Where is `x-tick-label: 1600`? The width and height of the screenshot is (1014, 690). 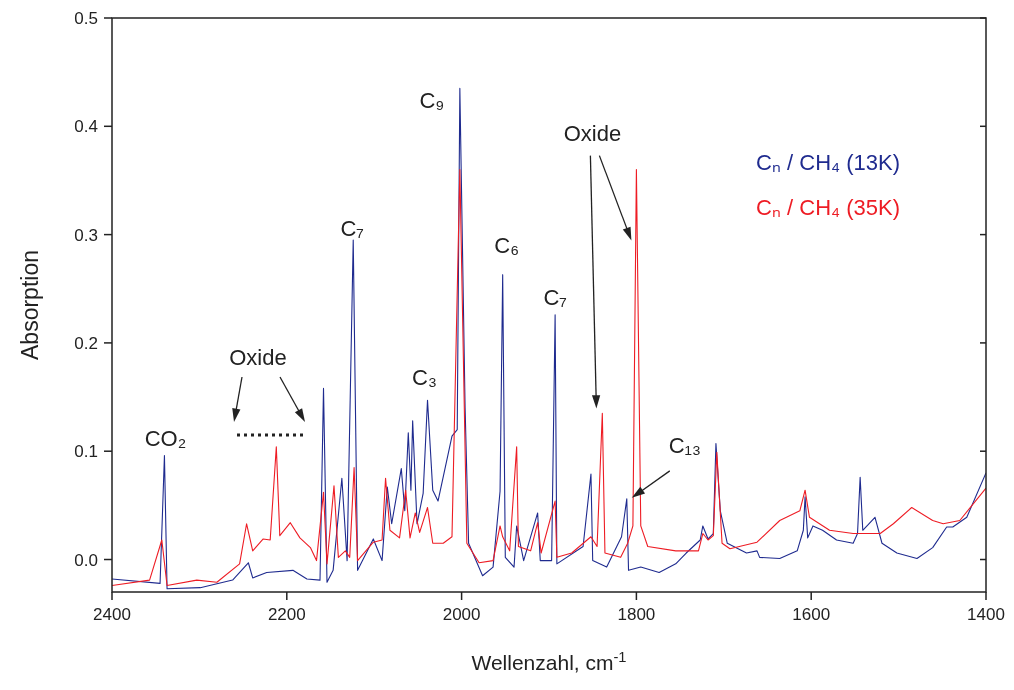
x-tick-label: 1600 is located at coordinates (811, 614).